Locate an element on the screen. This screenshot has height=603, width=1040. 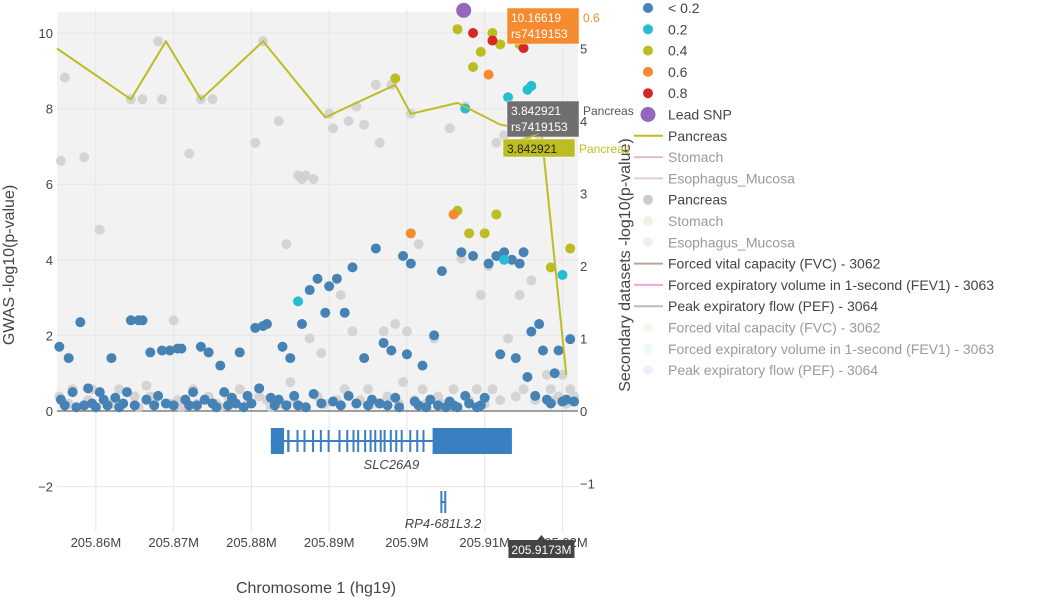
annotation-text: 3.842921 is located at coordinates (532, 149).